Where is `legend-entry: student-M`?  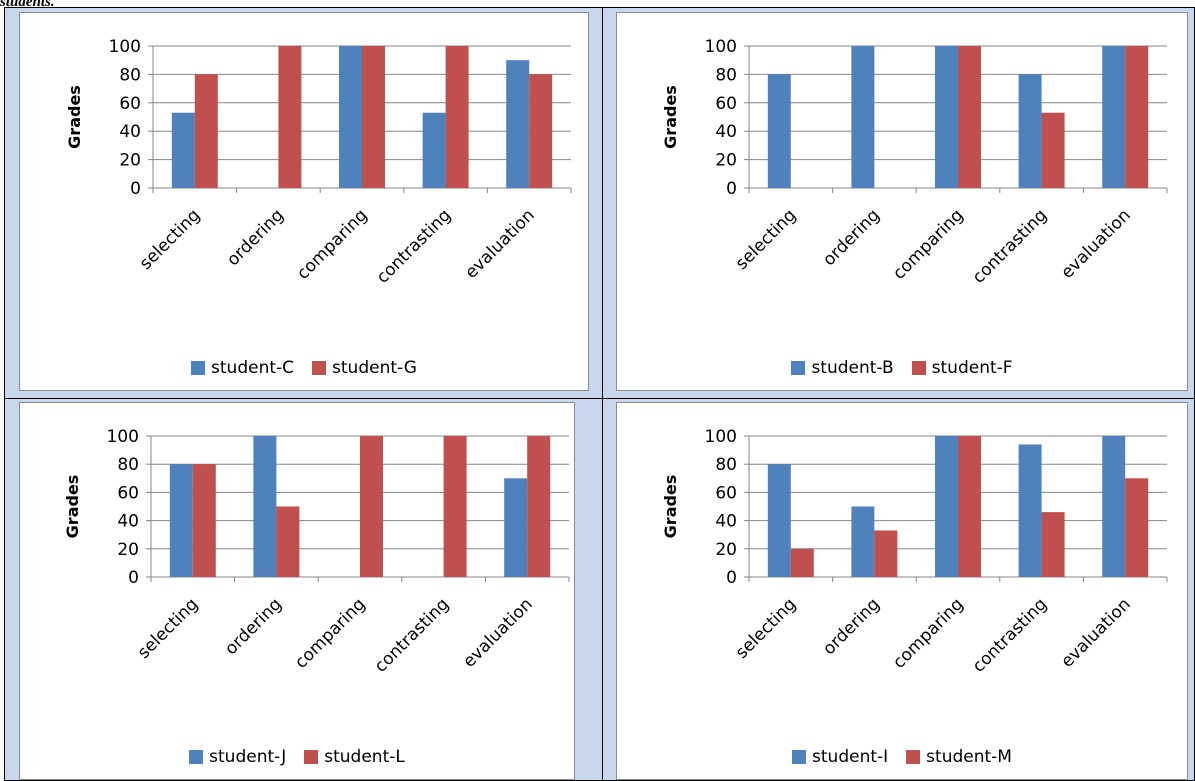 legend-entry: student-M is located at coordinates (959, 757).